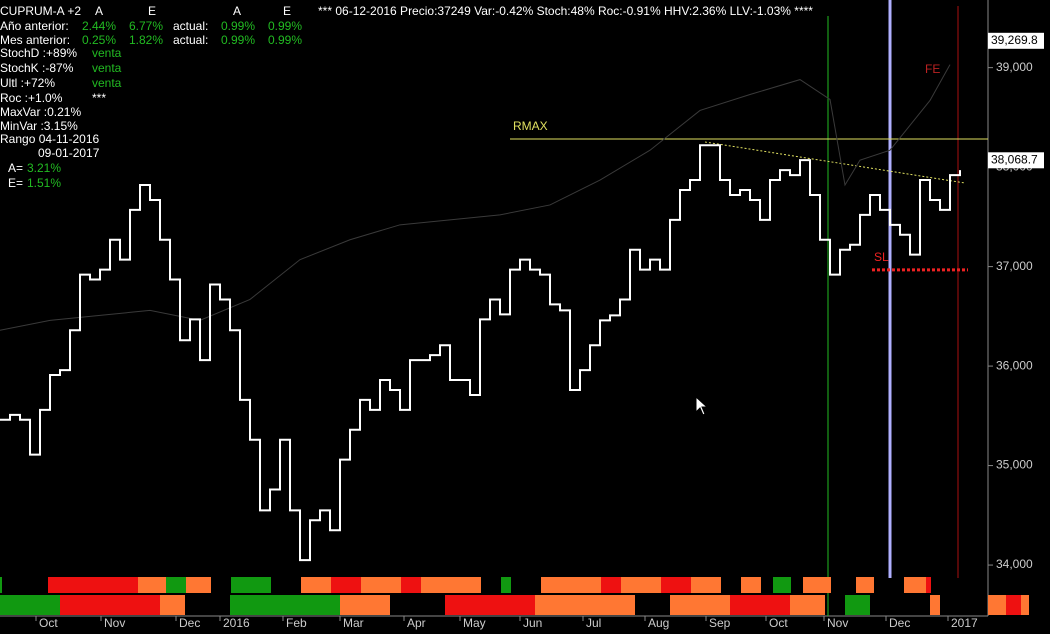 This screenshot has height=634, width=1050. What do you see at coordinates (35, 40) in the screenshot?
I see `panel-text: Mes anterior:` at bounding box center [35, 40].